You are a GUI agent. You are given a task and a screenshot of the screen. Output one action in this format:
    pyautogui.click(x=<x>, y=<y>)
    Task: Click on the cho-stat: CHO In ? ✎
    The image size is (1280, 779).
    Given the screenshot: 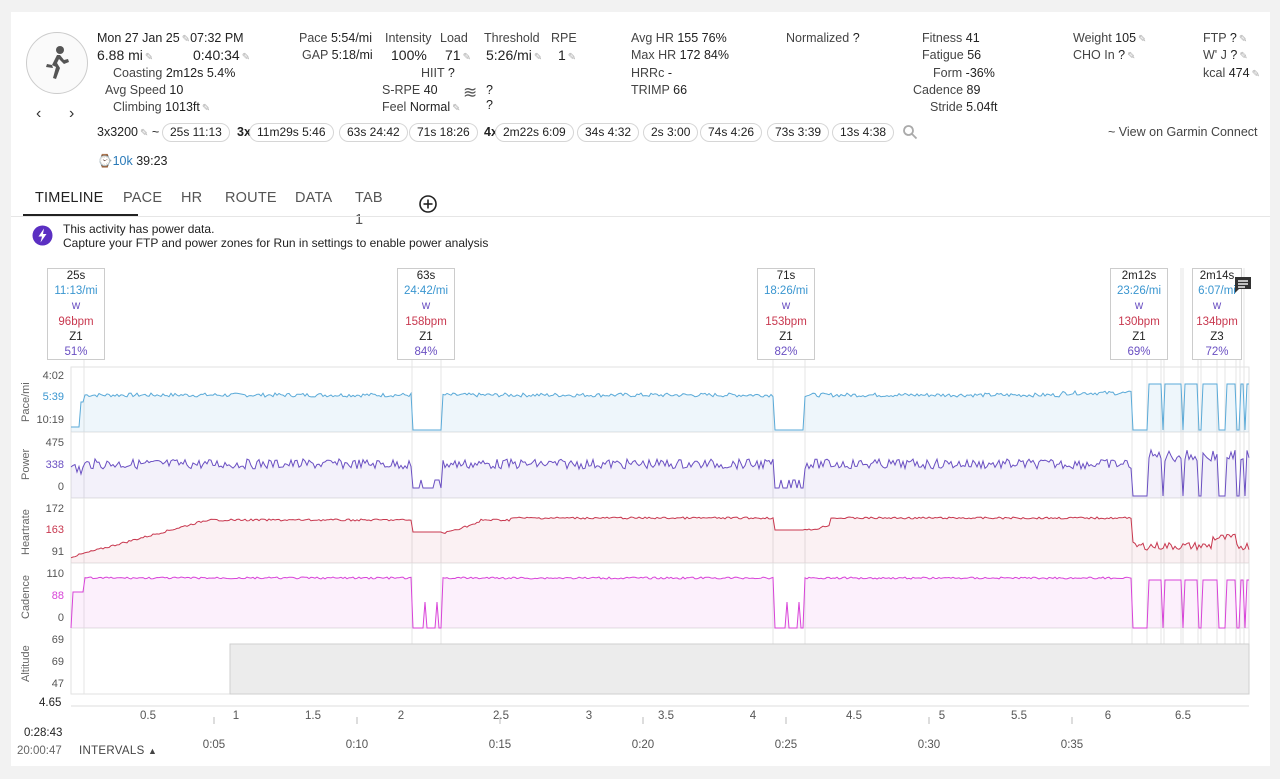 What is the action you would take?
    pyautogui.click(x=1104, y=55)
    